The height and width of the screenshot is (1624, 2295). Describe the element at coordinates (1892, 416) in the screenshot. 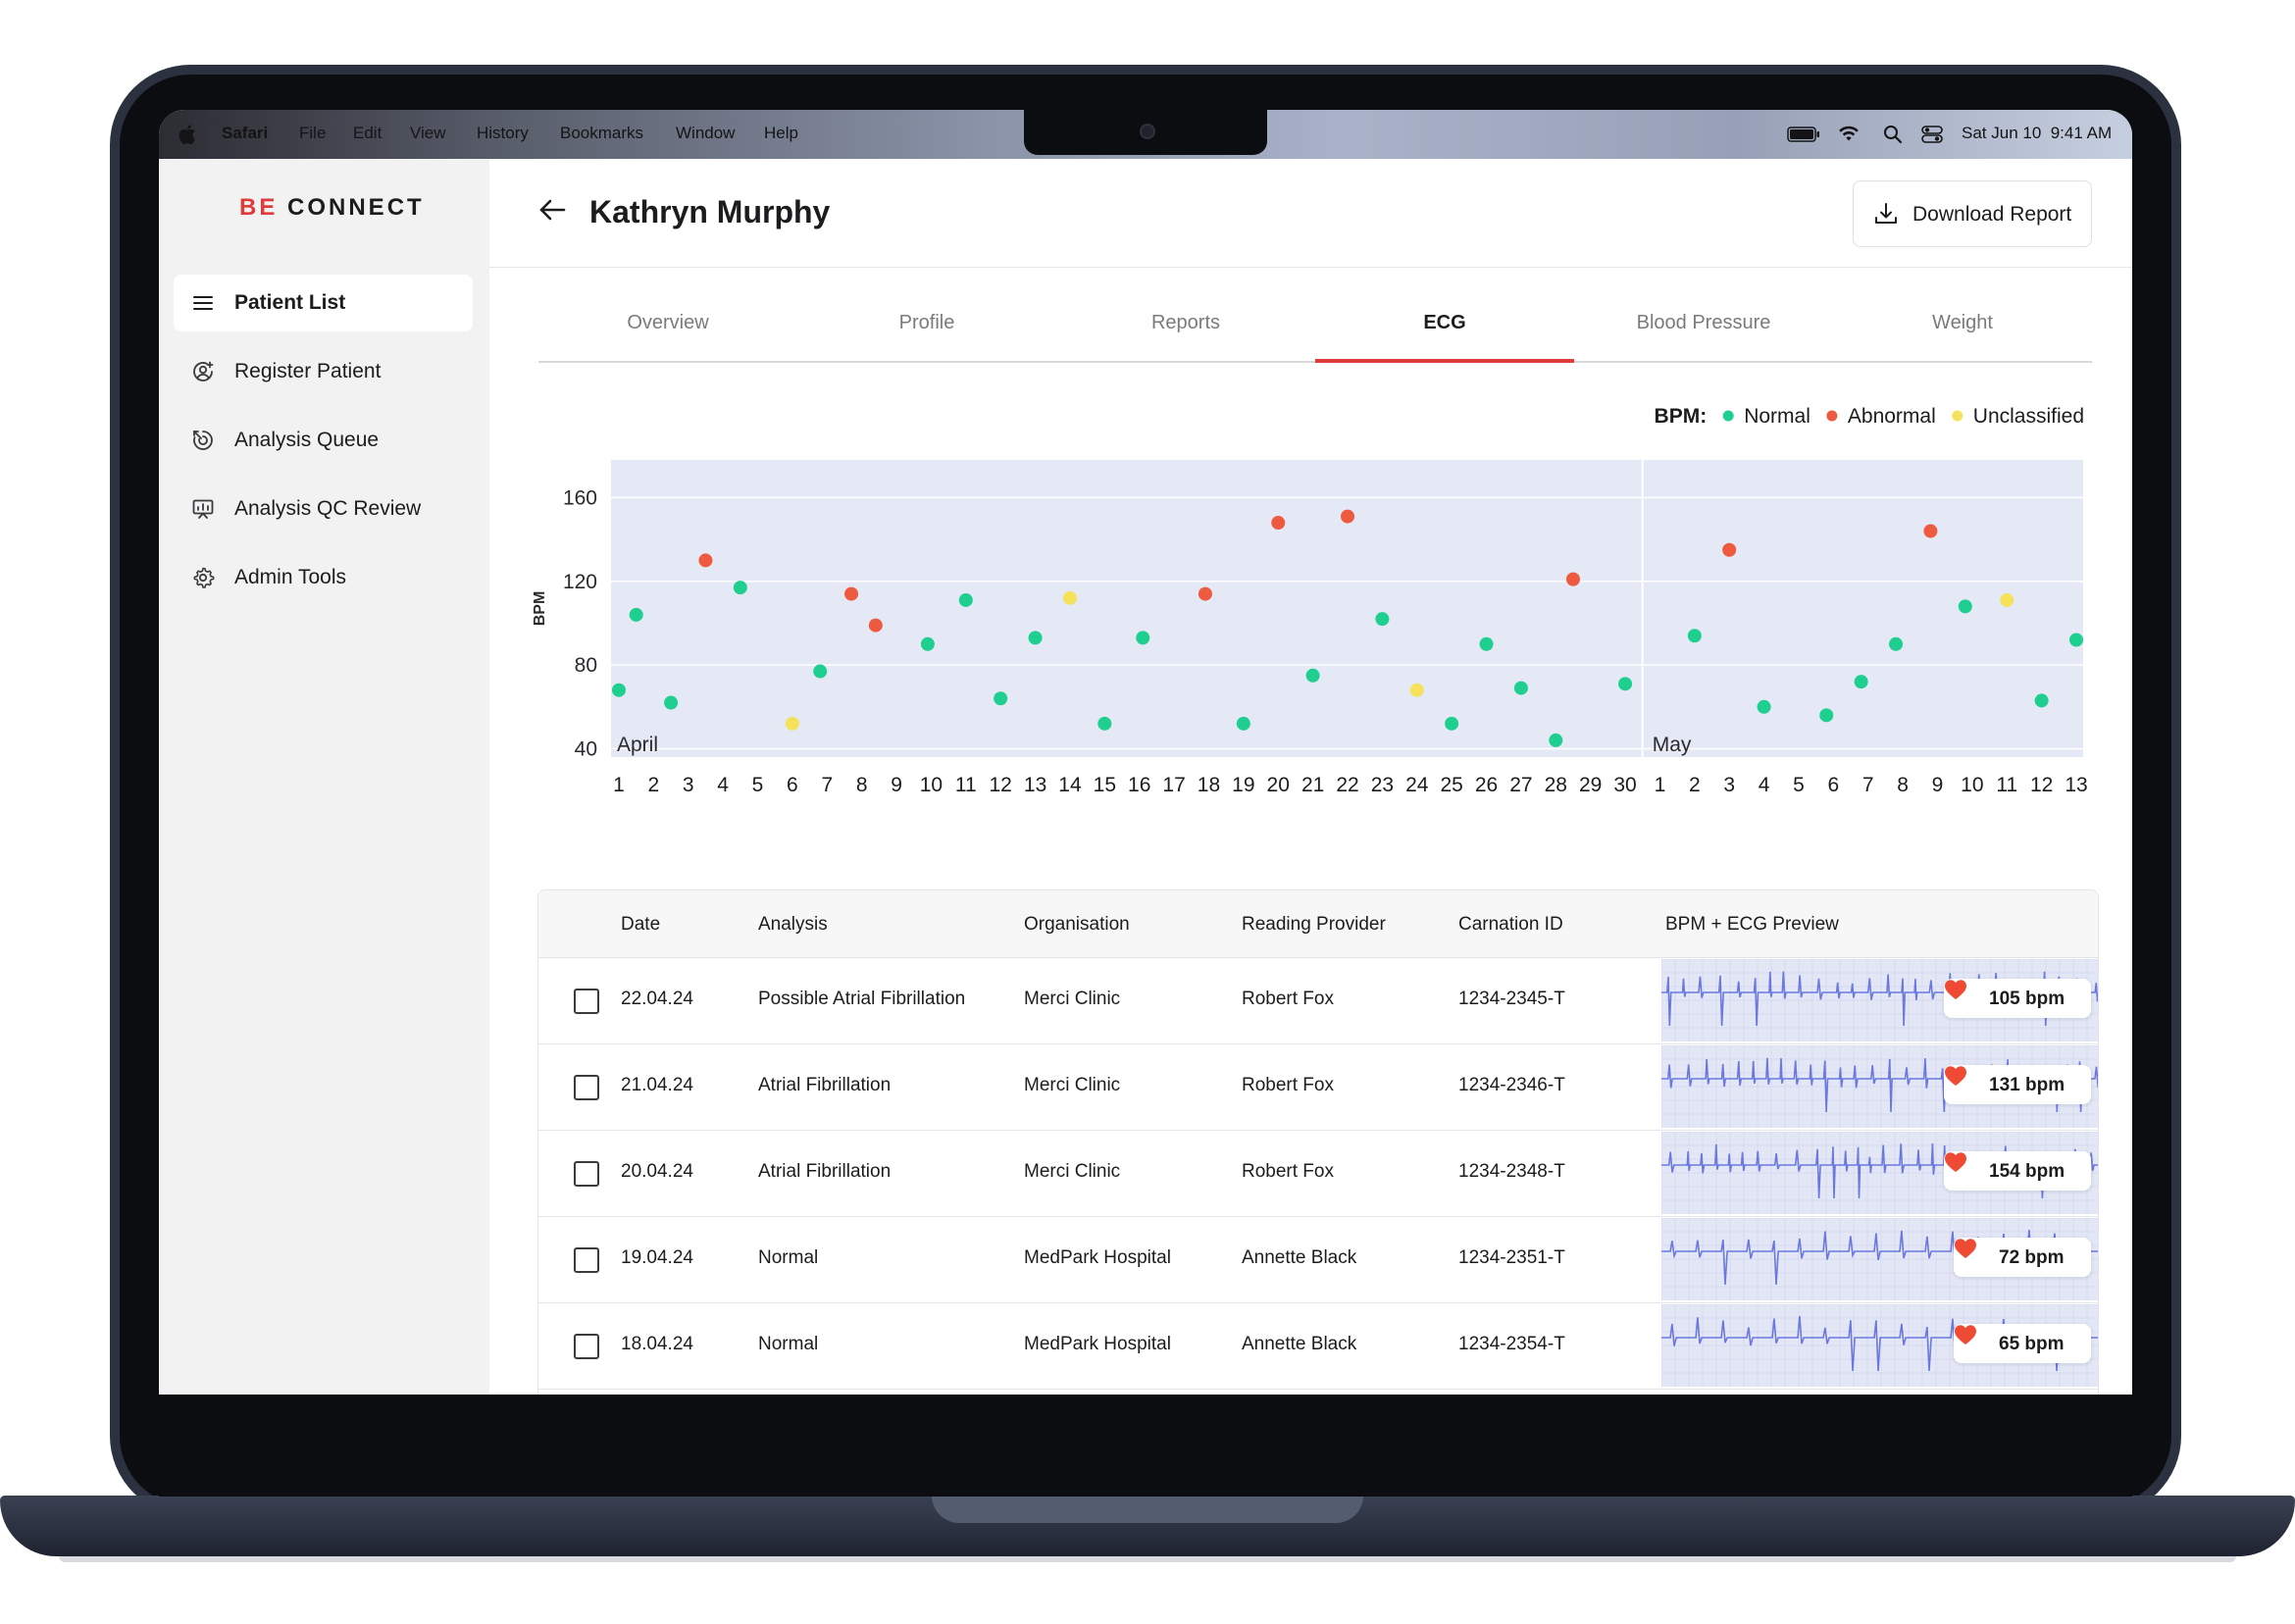

I see `legend-label-abnormal: Abnormal` at that location.